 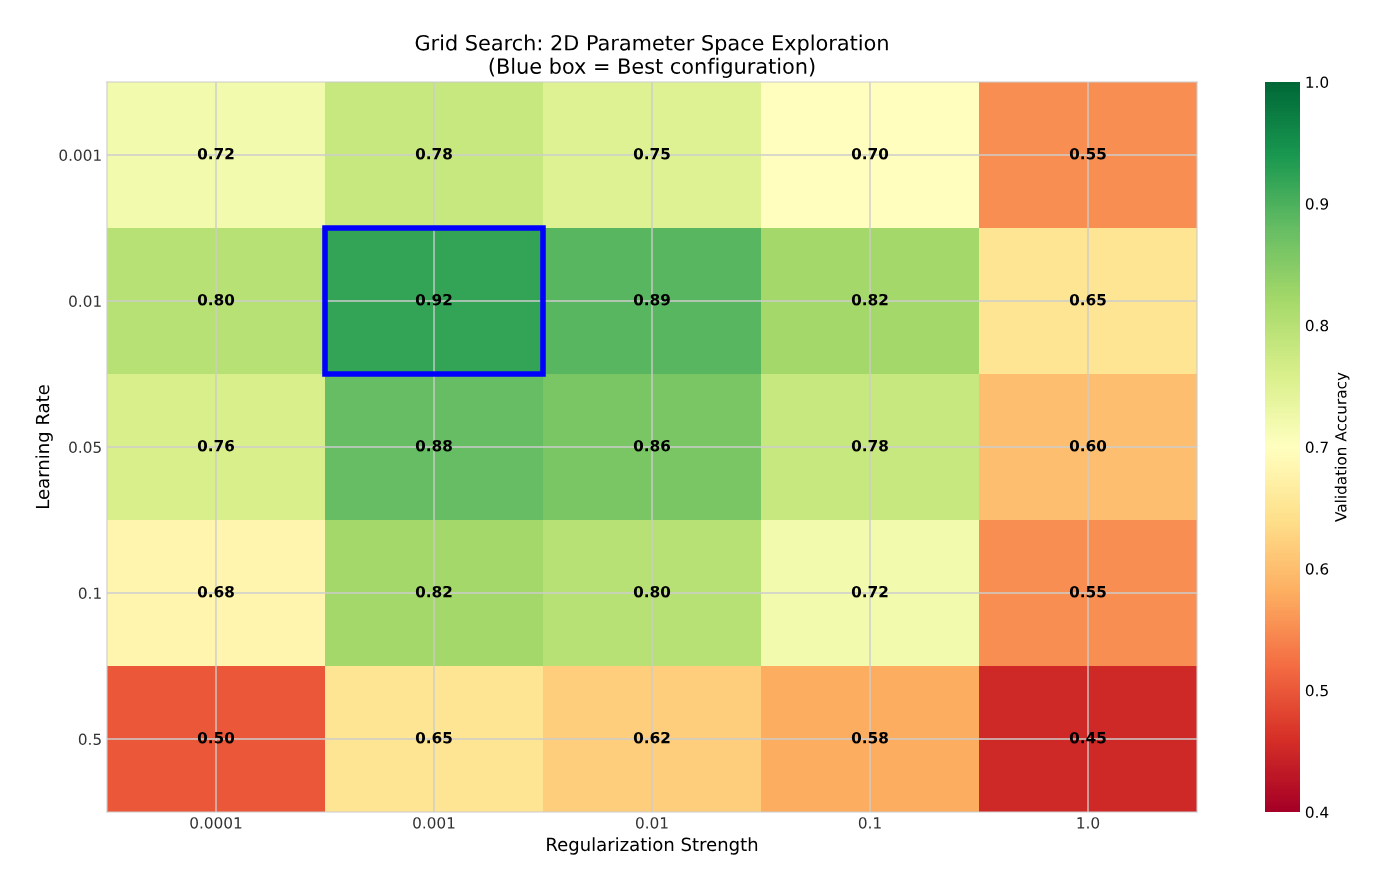 What do you see at coordinates (1317, 204) in the screenshot?
I see `color-bar-label: 0.9` at bounding box center [1317, 204].